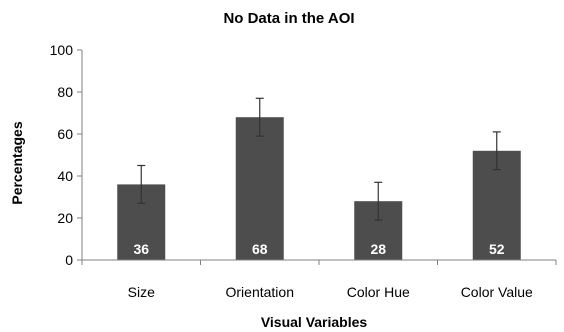 This screenshot has height=332, width=564. What do you see at coordinates (69, 260) in the screenshot?
I see `y-tick-label: 0` at bounding box center [69, 260].